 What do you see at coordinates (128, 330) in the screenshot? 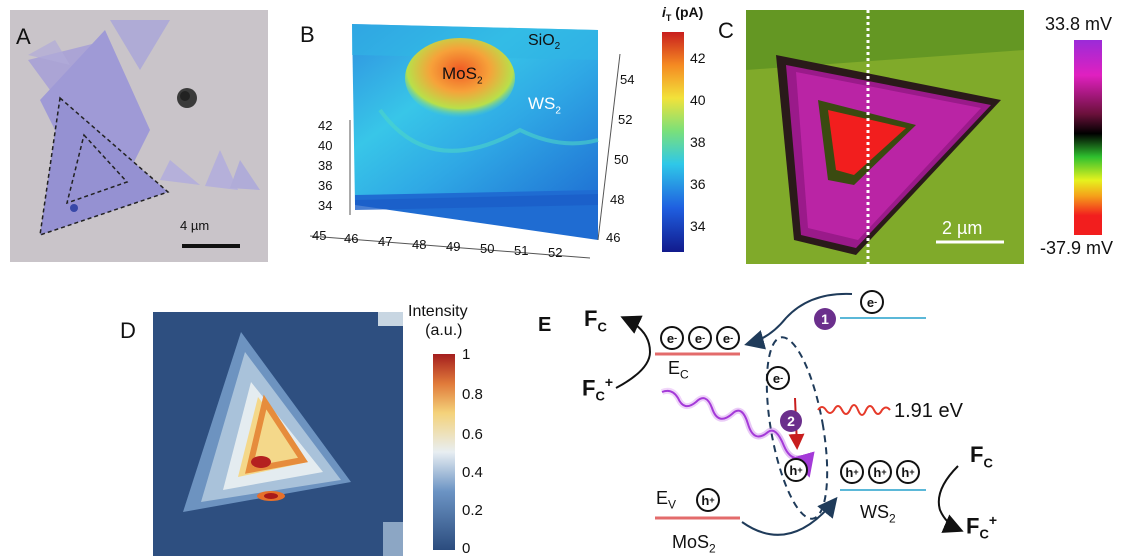
I see `panel-d-label: D` at bounding box center [128, 330].